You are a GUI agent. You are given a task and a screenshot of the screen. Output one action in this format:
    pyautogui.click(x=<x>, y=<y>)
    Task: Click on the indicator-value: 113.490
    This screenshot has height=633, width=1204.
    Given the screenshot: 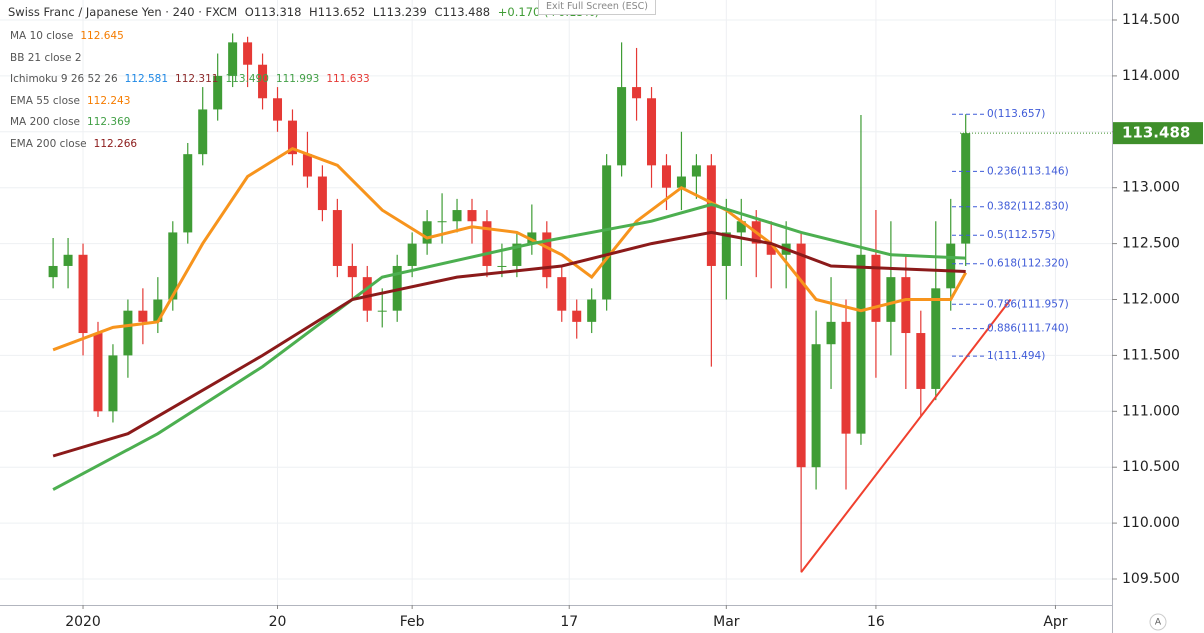 What is the action you would take?
    pyautogui.click(x=247, y=79)
    